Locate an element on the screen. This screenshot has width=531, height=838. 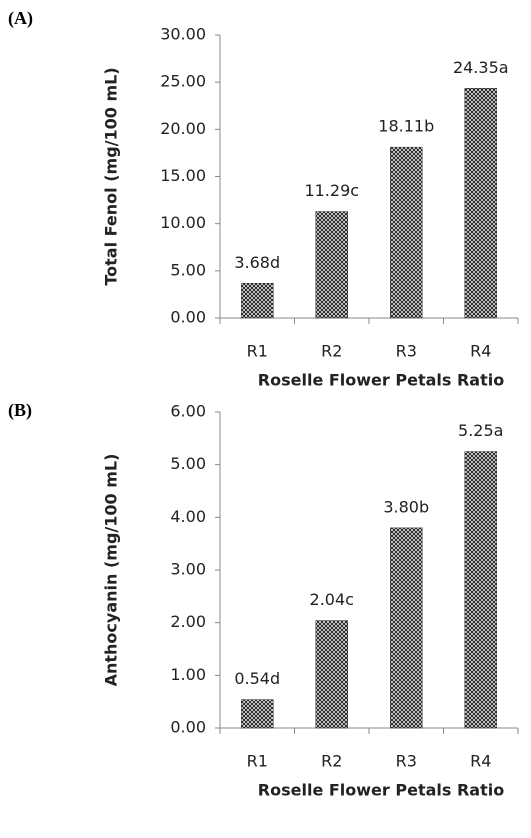
panel-label: (A) is located at coordinates (20, 18).